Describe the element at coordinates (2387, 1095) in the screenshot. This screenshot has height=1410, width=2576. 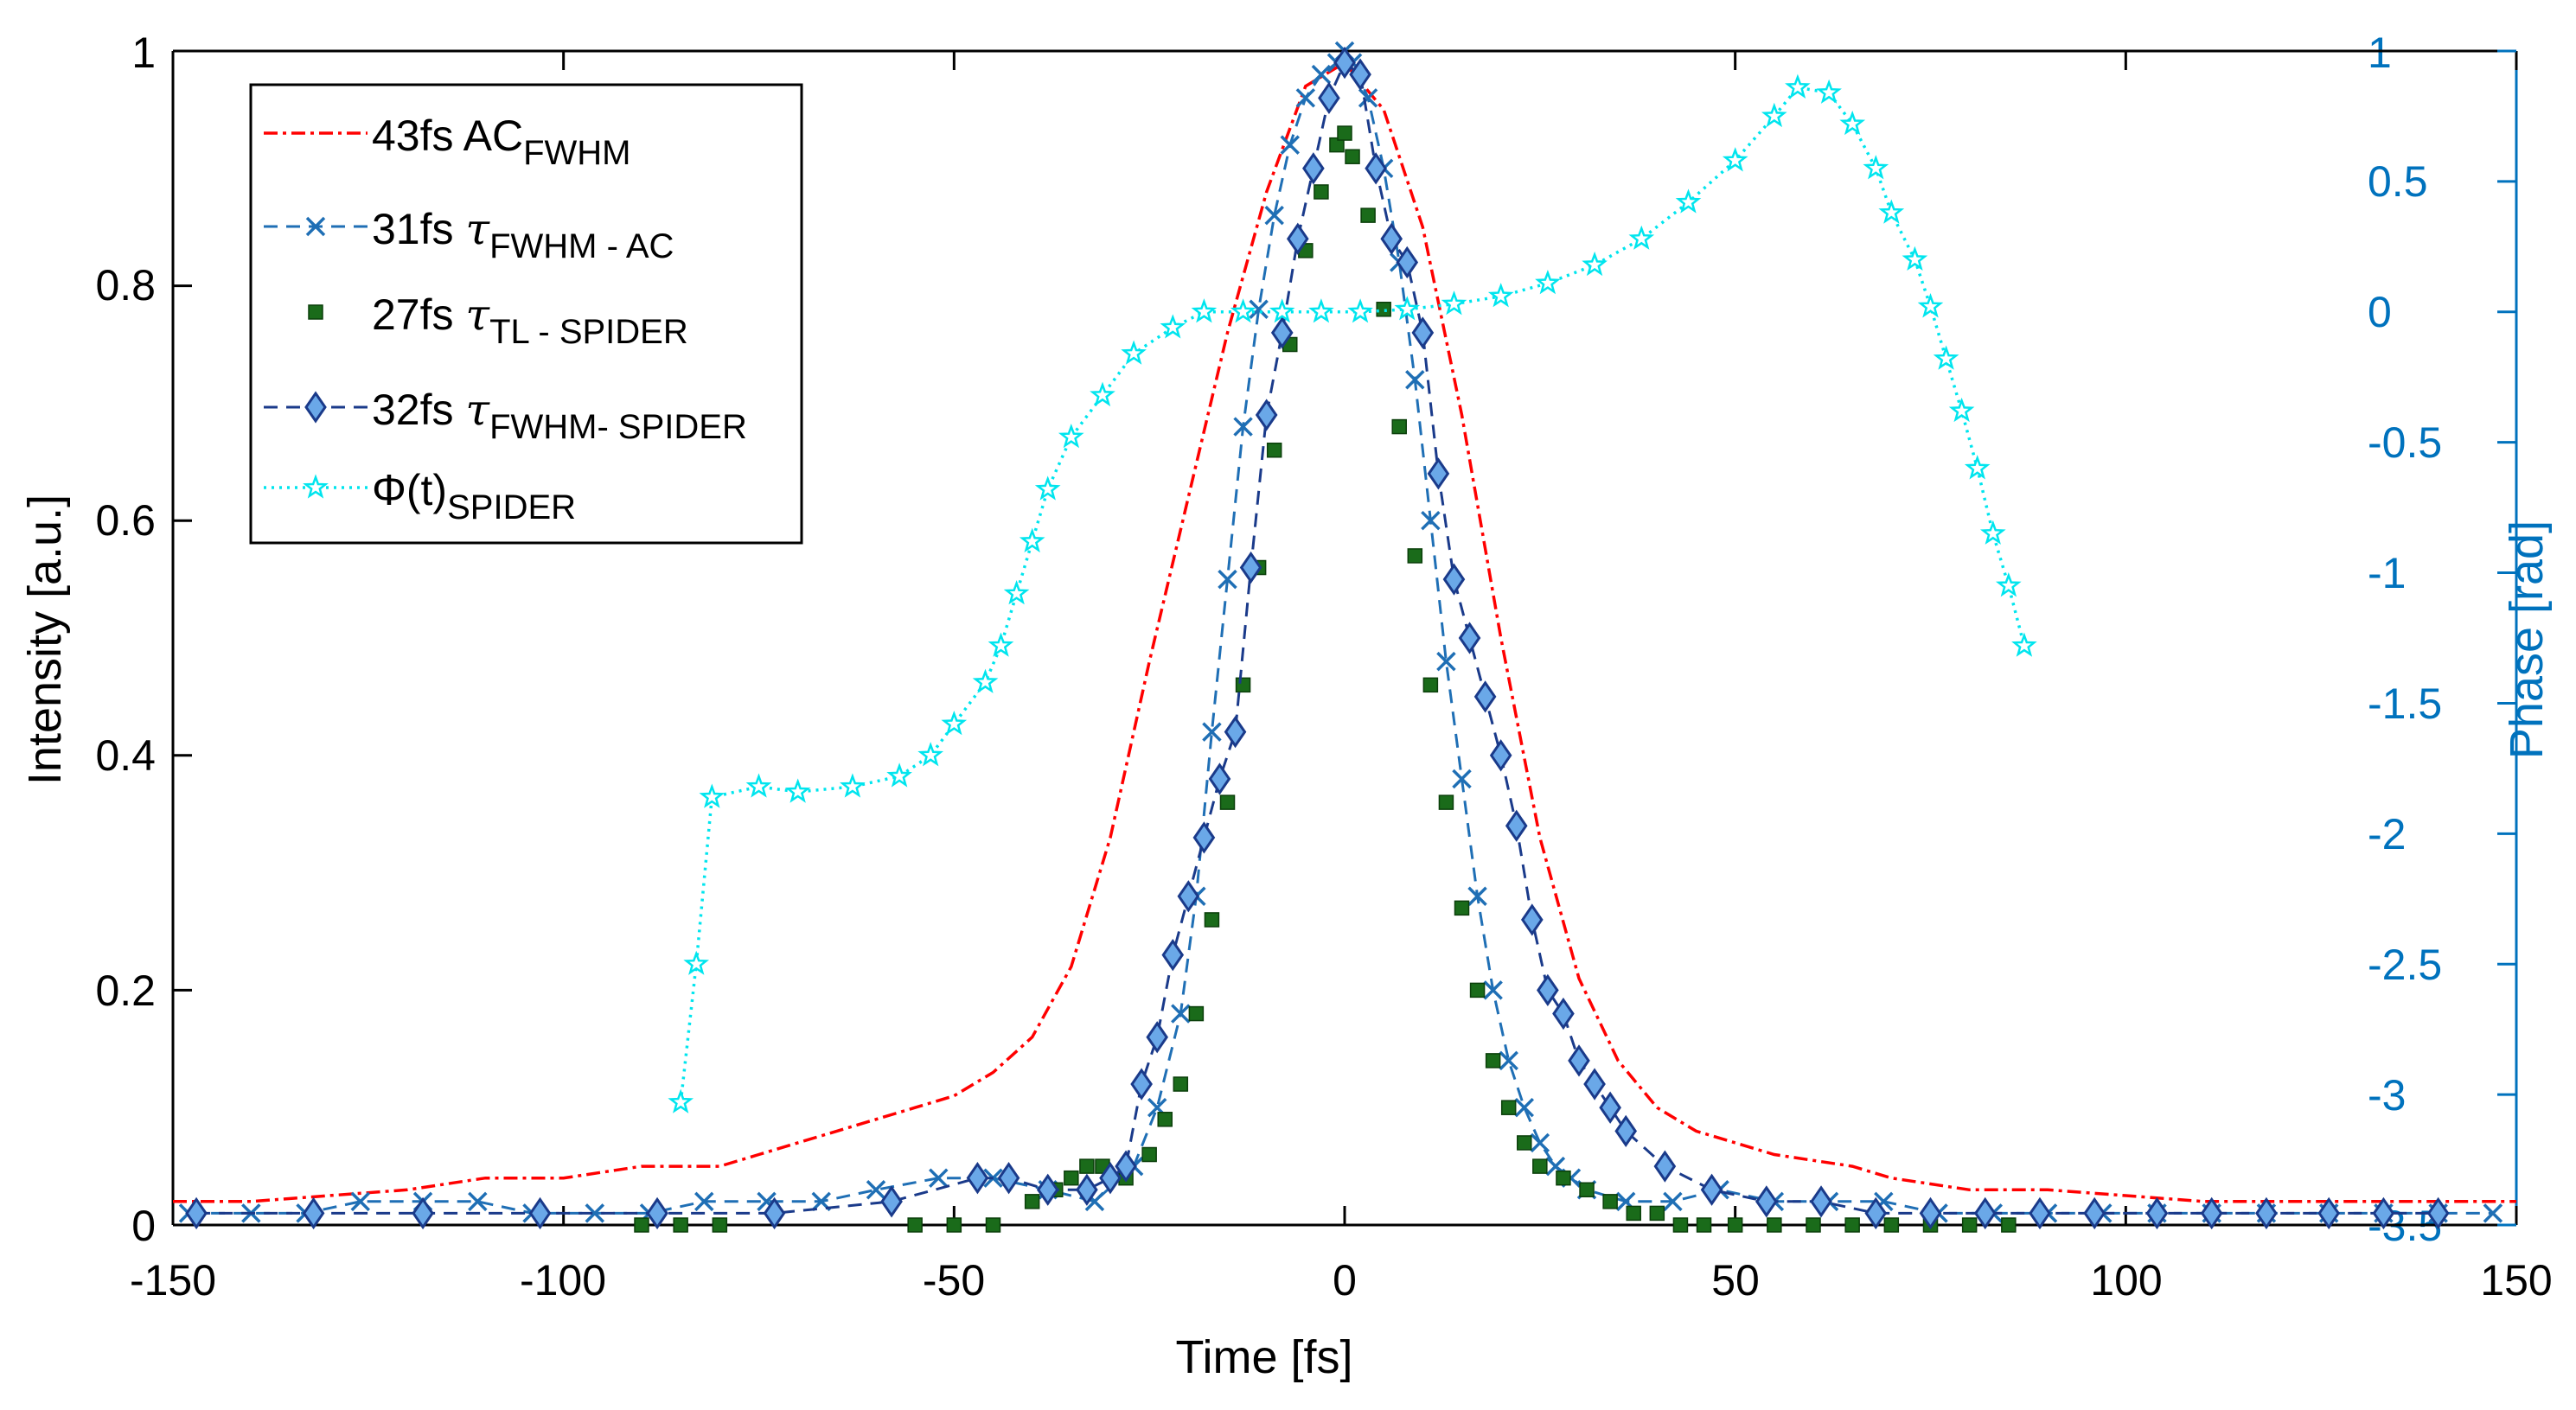
I see `y2-tick-label: -3` at that location.